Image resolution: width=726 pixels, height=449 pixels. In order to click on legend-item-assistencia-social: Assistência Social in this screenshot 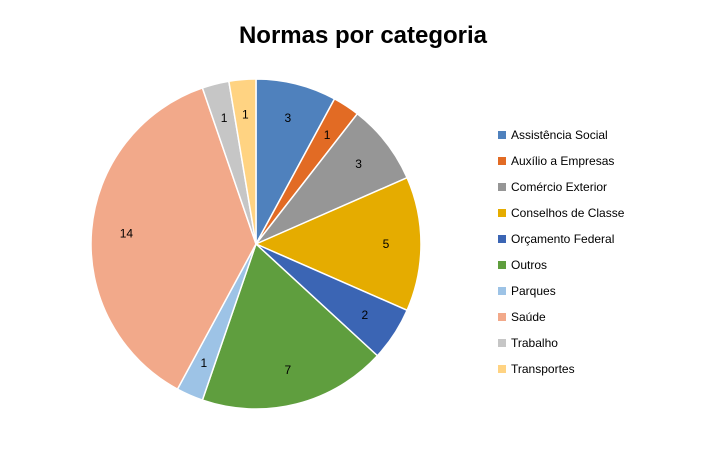, I will do `click(561, 135)`.